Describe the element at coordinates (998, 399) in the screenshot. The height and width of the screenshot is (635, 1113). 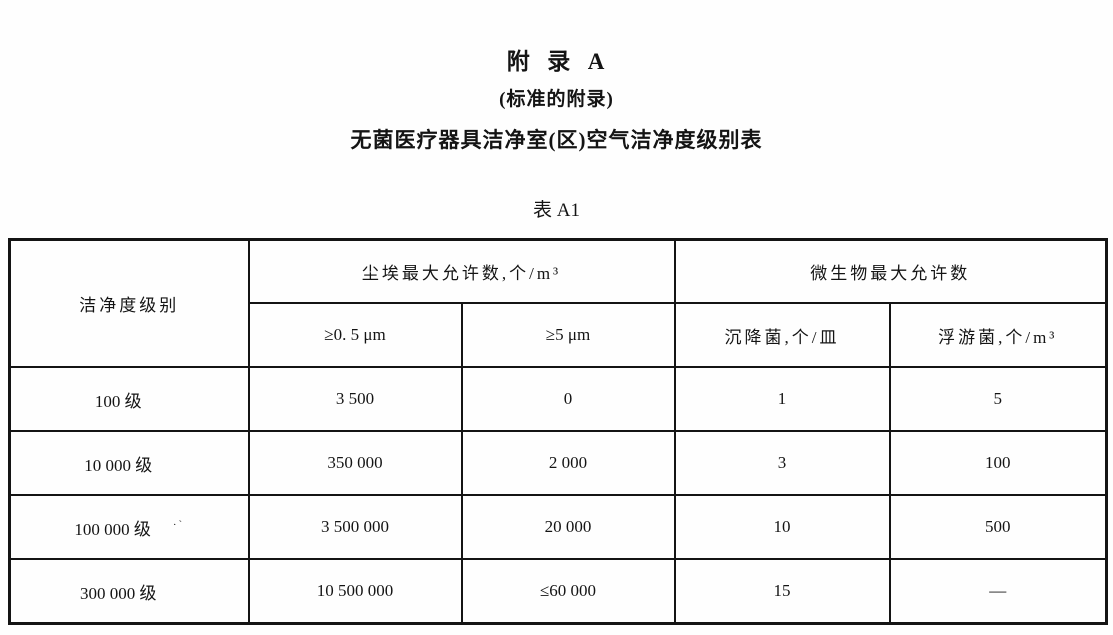
I see `cell-airborne: 5` at that location.